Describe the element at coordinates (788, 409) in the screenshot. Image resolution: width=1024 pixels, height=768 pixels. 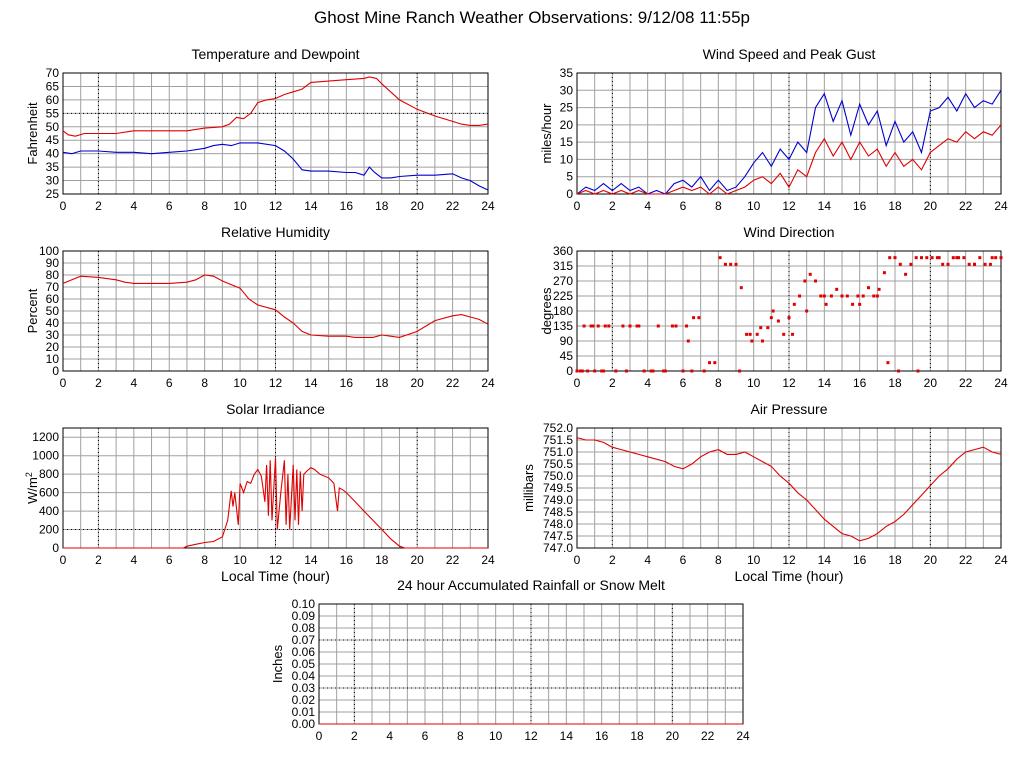
I see `chart-title: Air Pressure` at that location.